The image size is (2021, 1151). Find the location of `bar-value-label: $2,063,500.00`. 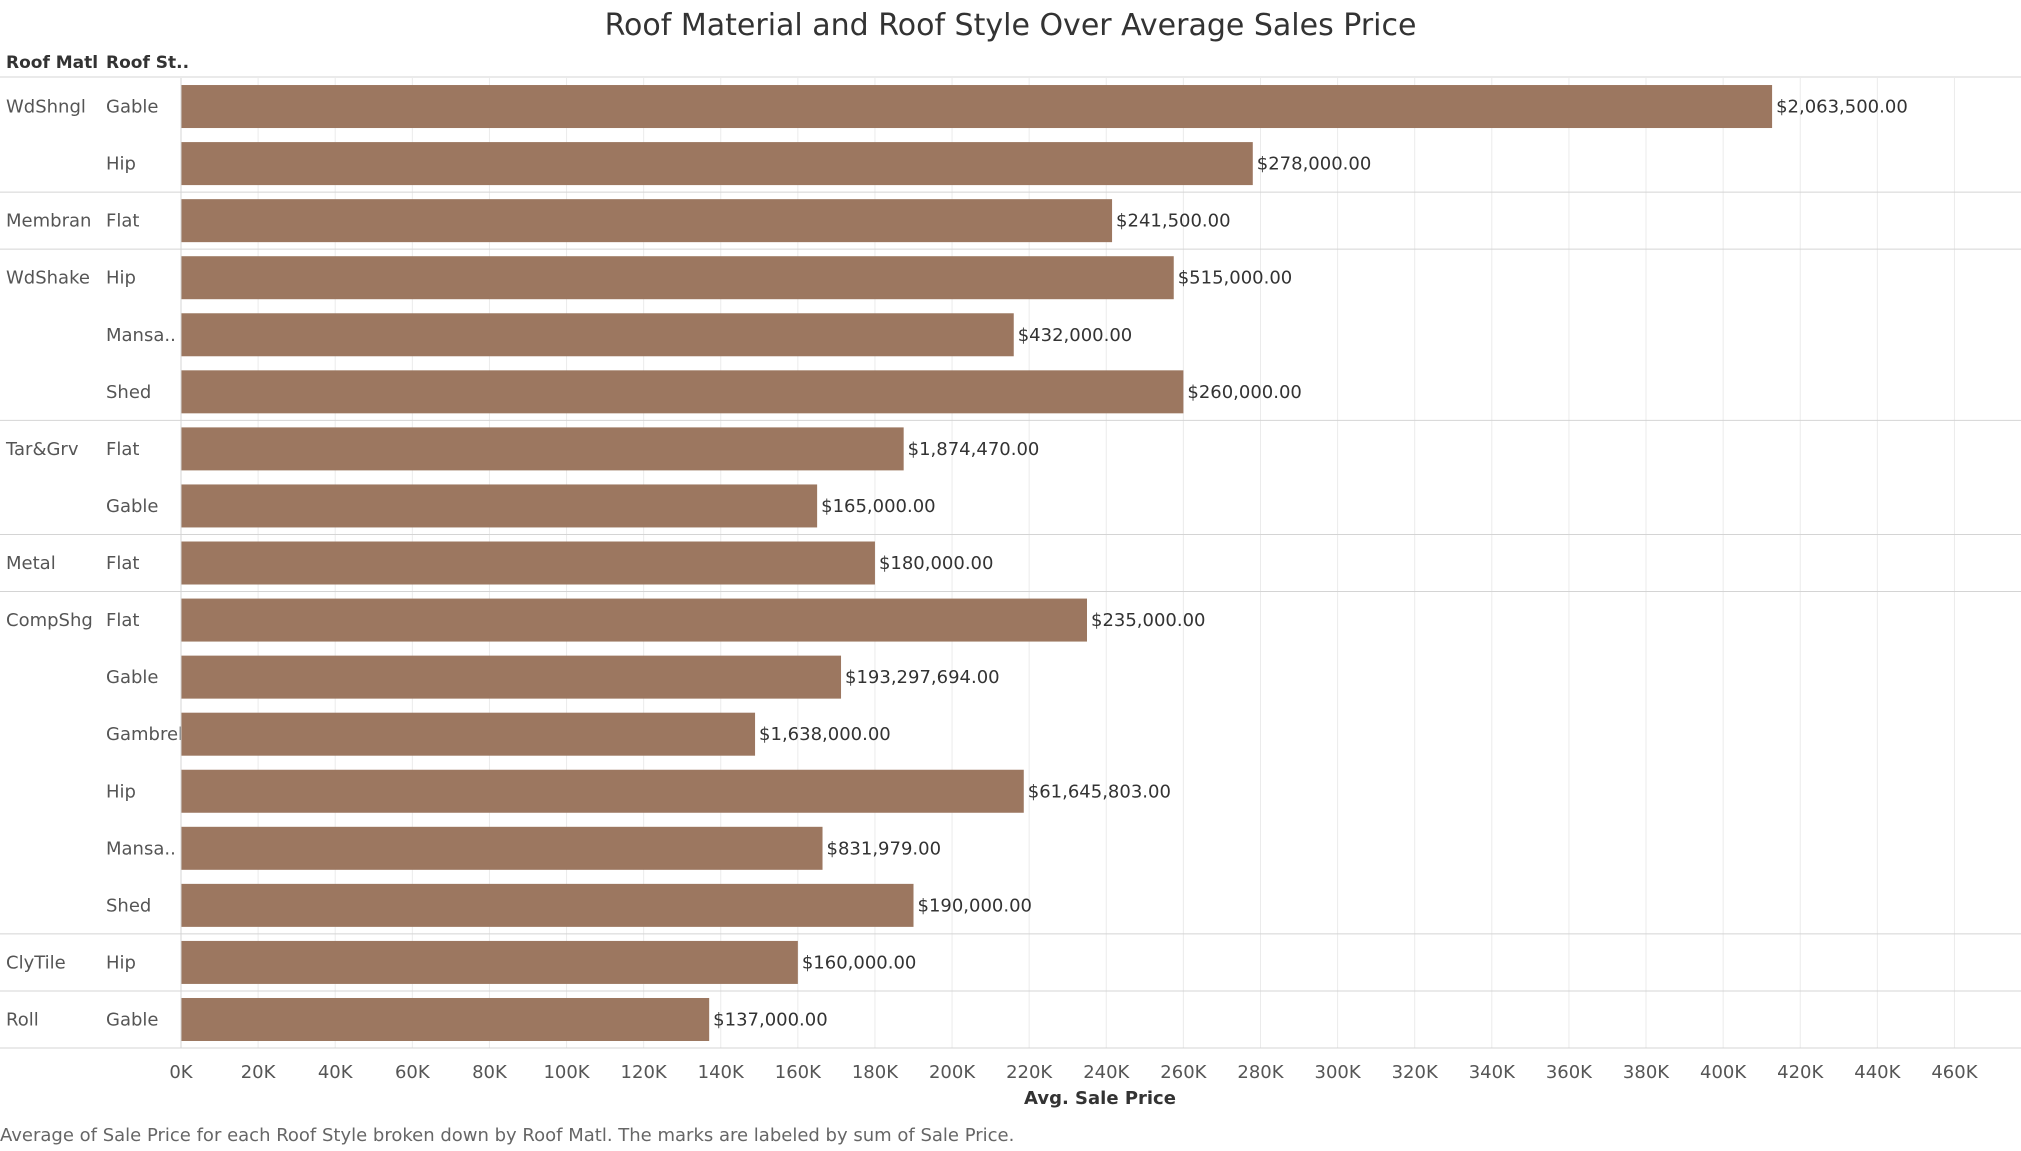

bar-value-label: $2,063,500.00 is located at coordinates (1842, 107).